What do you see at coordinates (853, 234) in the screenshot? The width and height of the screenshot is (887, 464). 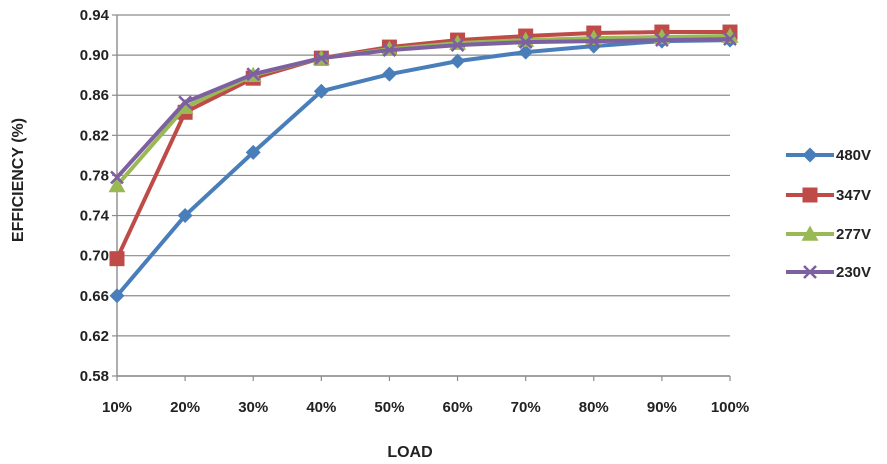 I see `legend-label: 277V` at bounding box center [853, 234].